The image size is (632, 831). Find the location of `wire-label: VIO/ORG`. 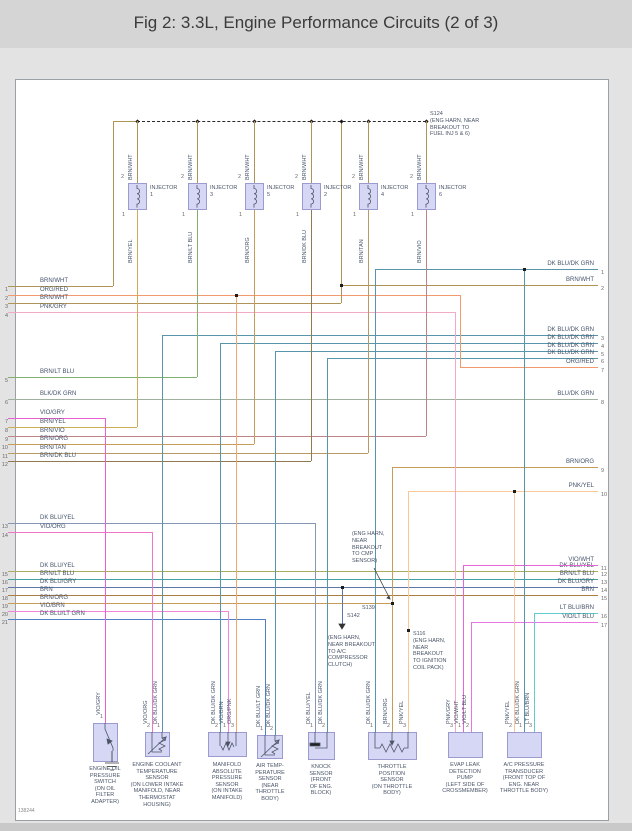

wire-label: VIO/ORG is located at coordinates (53, 527).